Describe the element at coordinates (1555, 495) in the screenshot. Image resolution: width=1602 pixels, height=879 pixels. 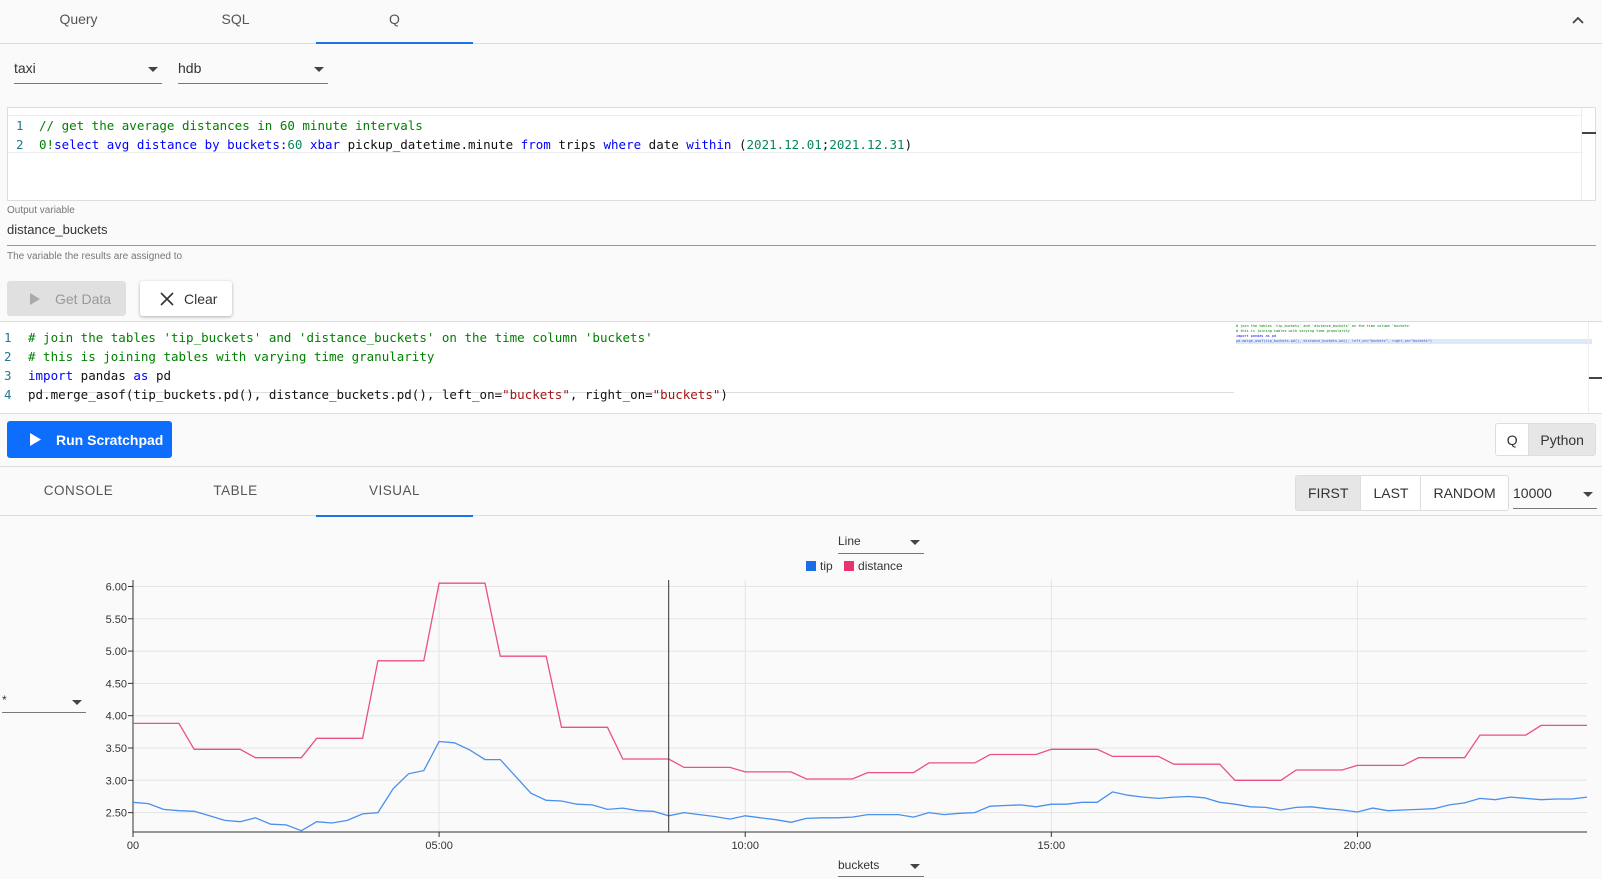
I see `sample-size-select: 10000` at that location.